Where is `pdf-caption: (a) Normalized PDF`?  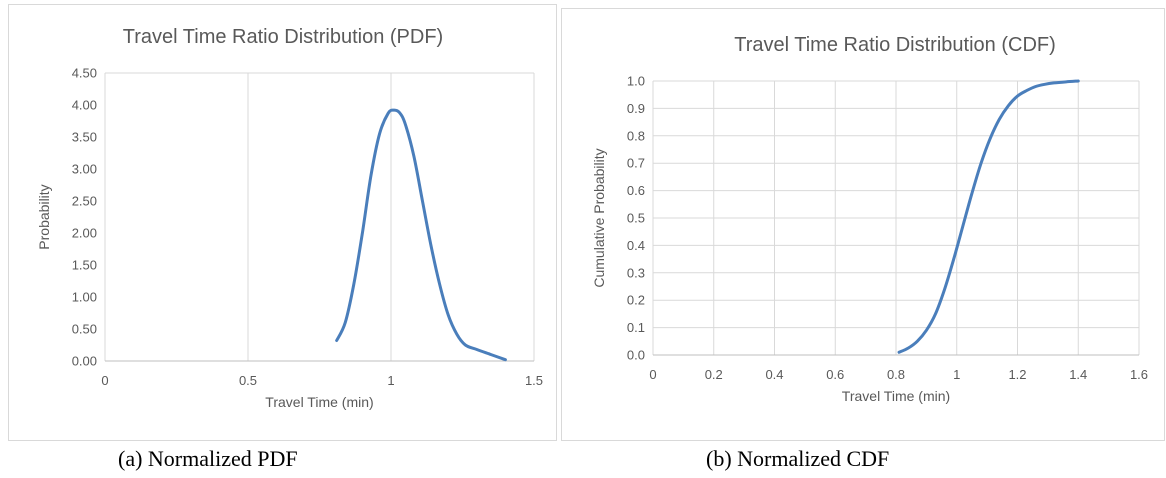
pdf-caption: (a) Normalized PDF is located at coordinates (208, 458).